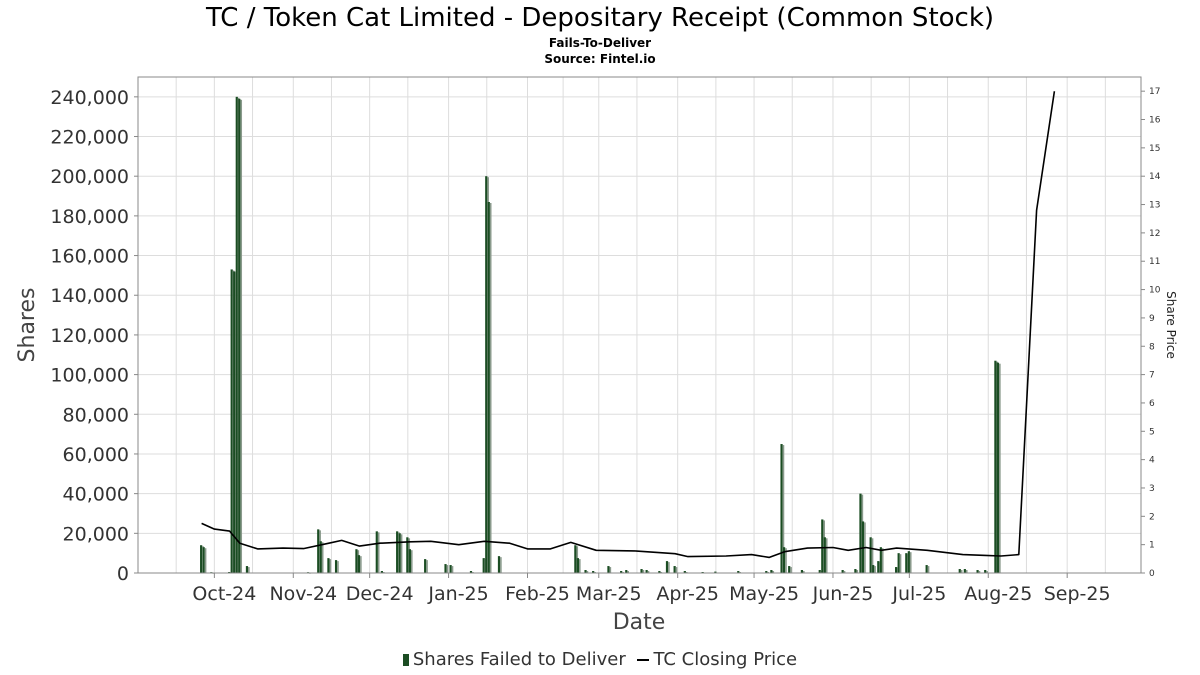 The width and height of the screenshot is (1200, 675). Describe the element at coordinates (380, 594) in the screenshot. I see `x-tick-label: Dec-24` at that location.